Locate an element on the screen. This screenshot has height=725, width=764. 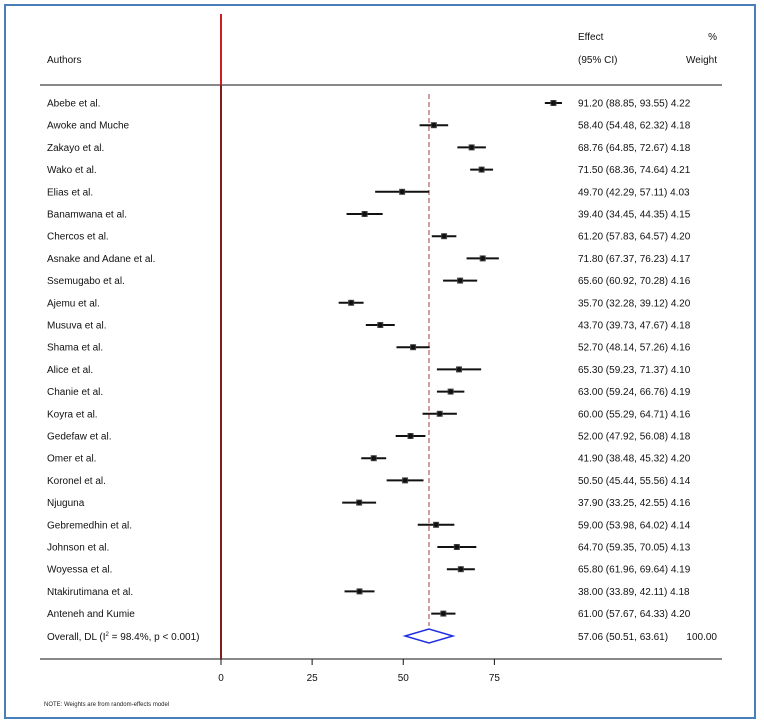
study-effect-text: 63.00 (59.24, 66.76) 4.19 is located at coordinates (634, 392).